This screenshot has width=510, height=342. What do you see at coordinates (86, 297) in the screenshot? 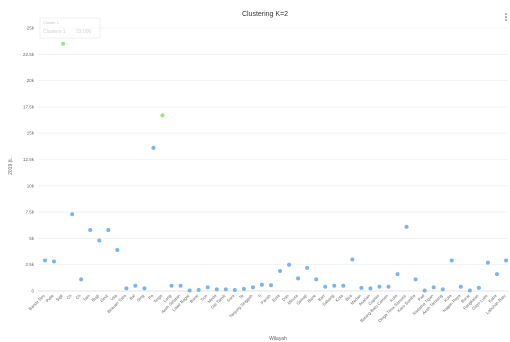
I see `x-tick-label: Tam` at bounding box center [86, 297].